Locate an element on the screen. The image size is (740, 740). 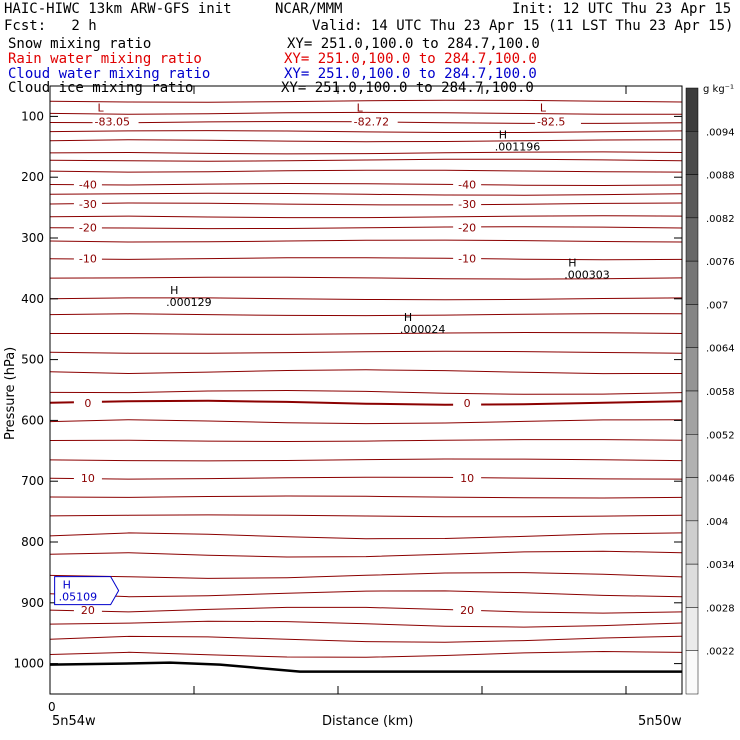
colorbar-tick-label: .0034 is located at coordinates (720, 565).